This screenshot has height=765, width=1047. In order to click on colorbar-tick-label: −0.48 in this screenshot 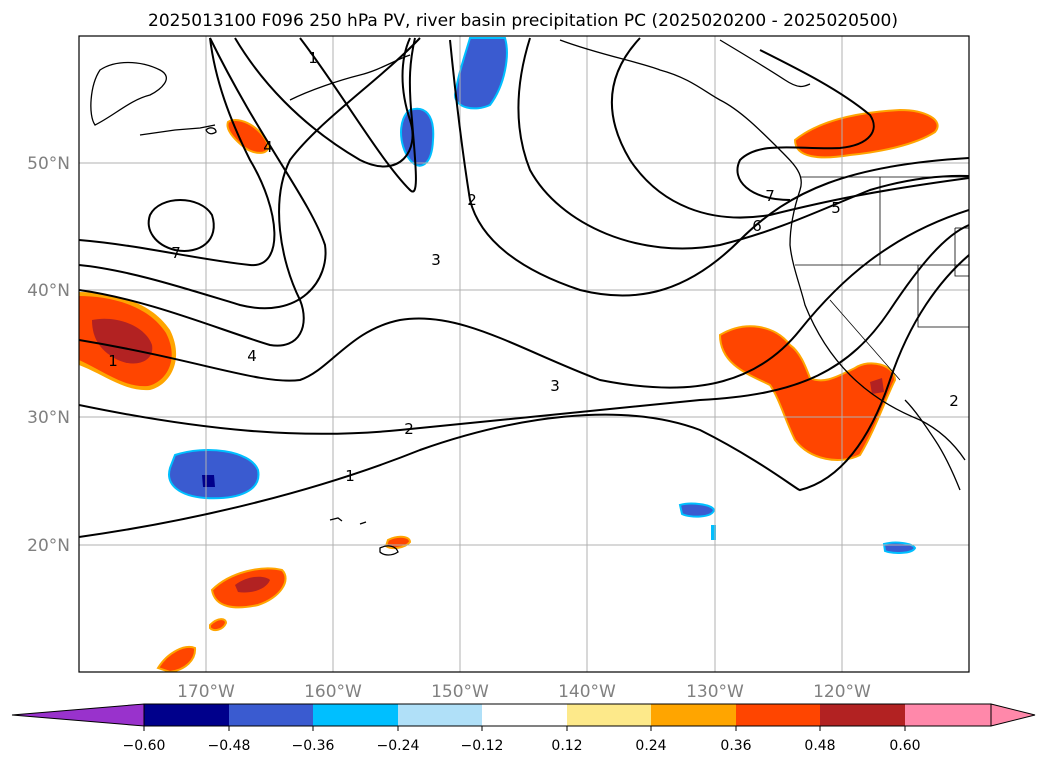, I will do `click(229, 746)`.